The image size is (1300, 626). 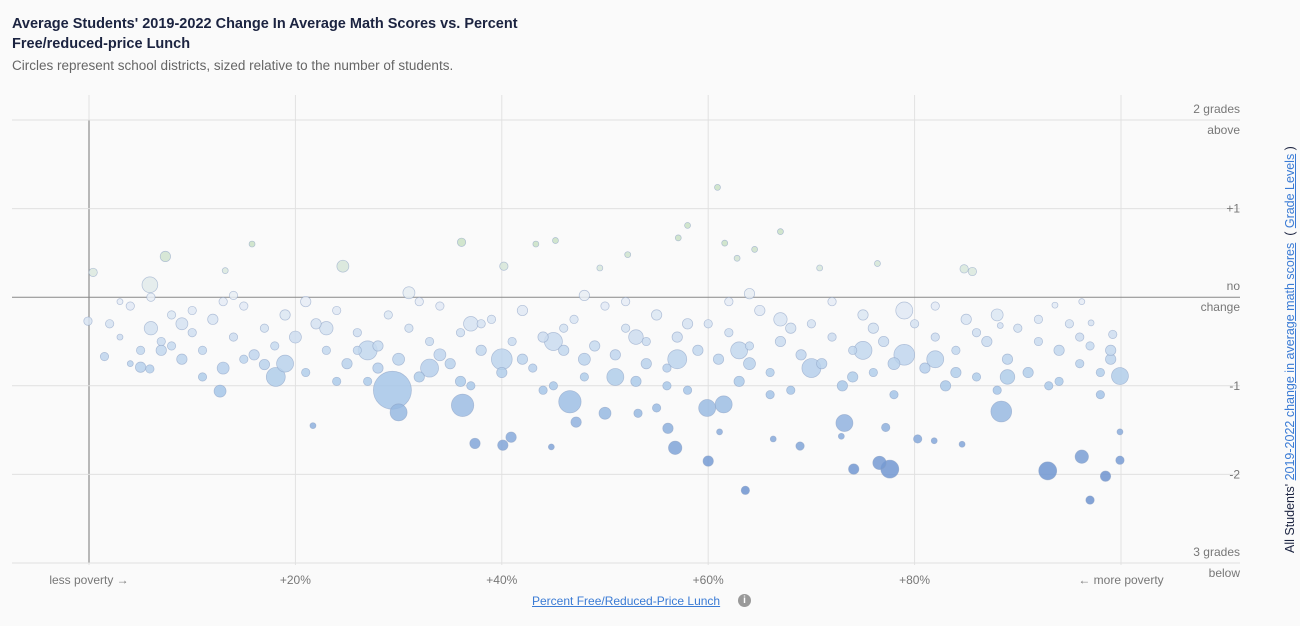 What do you see at coordinates (1290, 361) in the screenshot?
I see `y-axis-metric-link: 2019-2022 change in average math scores` at bounding box center [1290, 361].